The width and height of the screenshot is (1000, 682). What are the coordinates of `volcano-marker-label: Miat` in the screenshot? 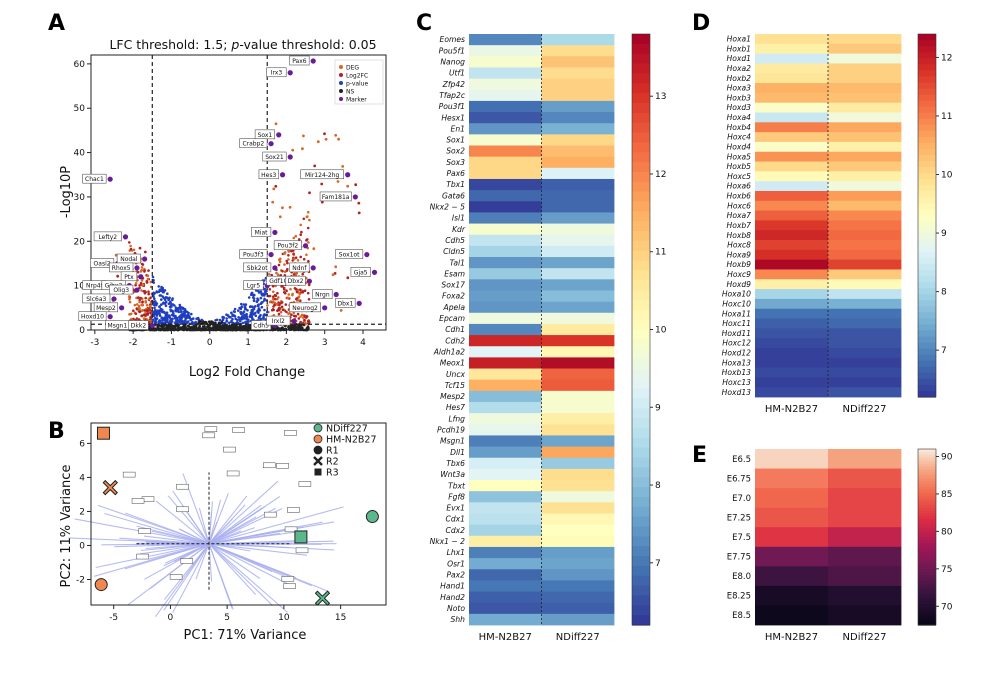 It's located at (262, 232).